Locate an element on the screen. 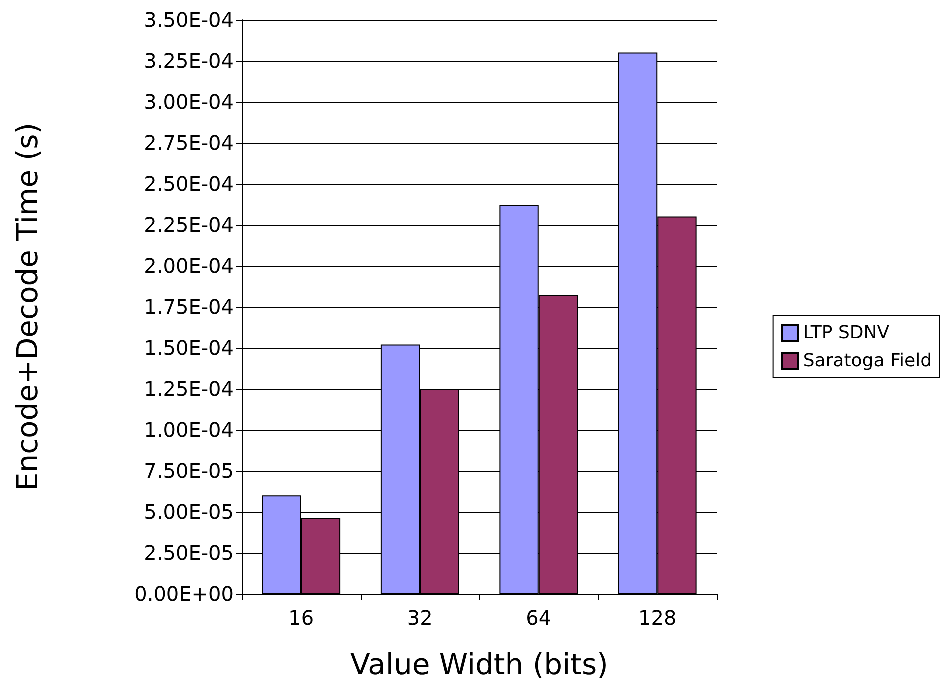  y-tick-label: 3.25E-04 is located at coordinates (189, 61).